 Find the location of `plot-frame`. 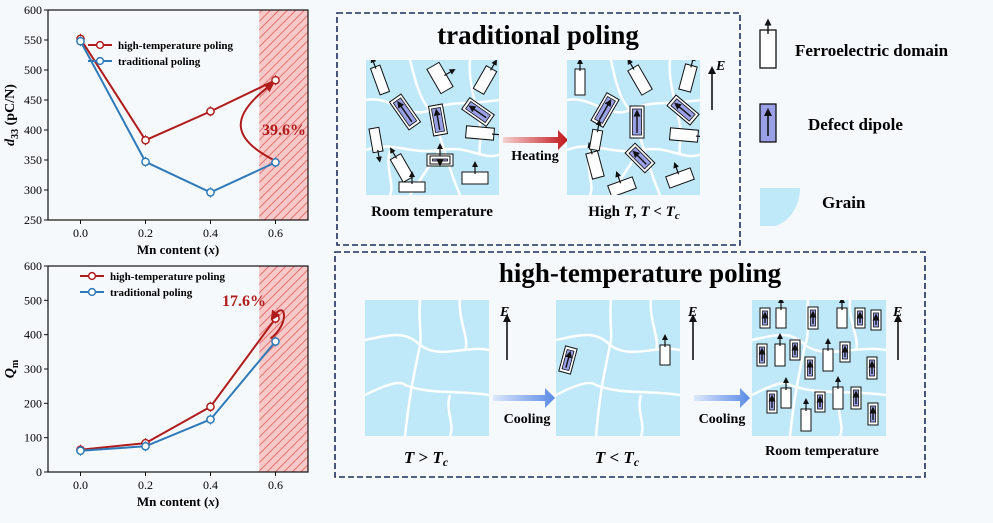

plot-frame is located at coordinates (178, 115).